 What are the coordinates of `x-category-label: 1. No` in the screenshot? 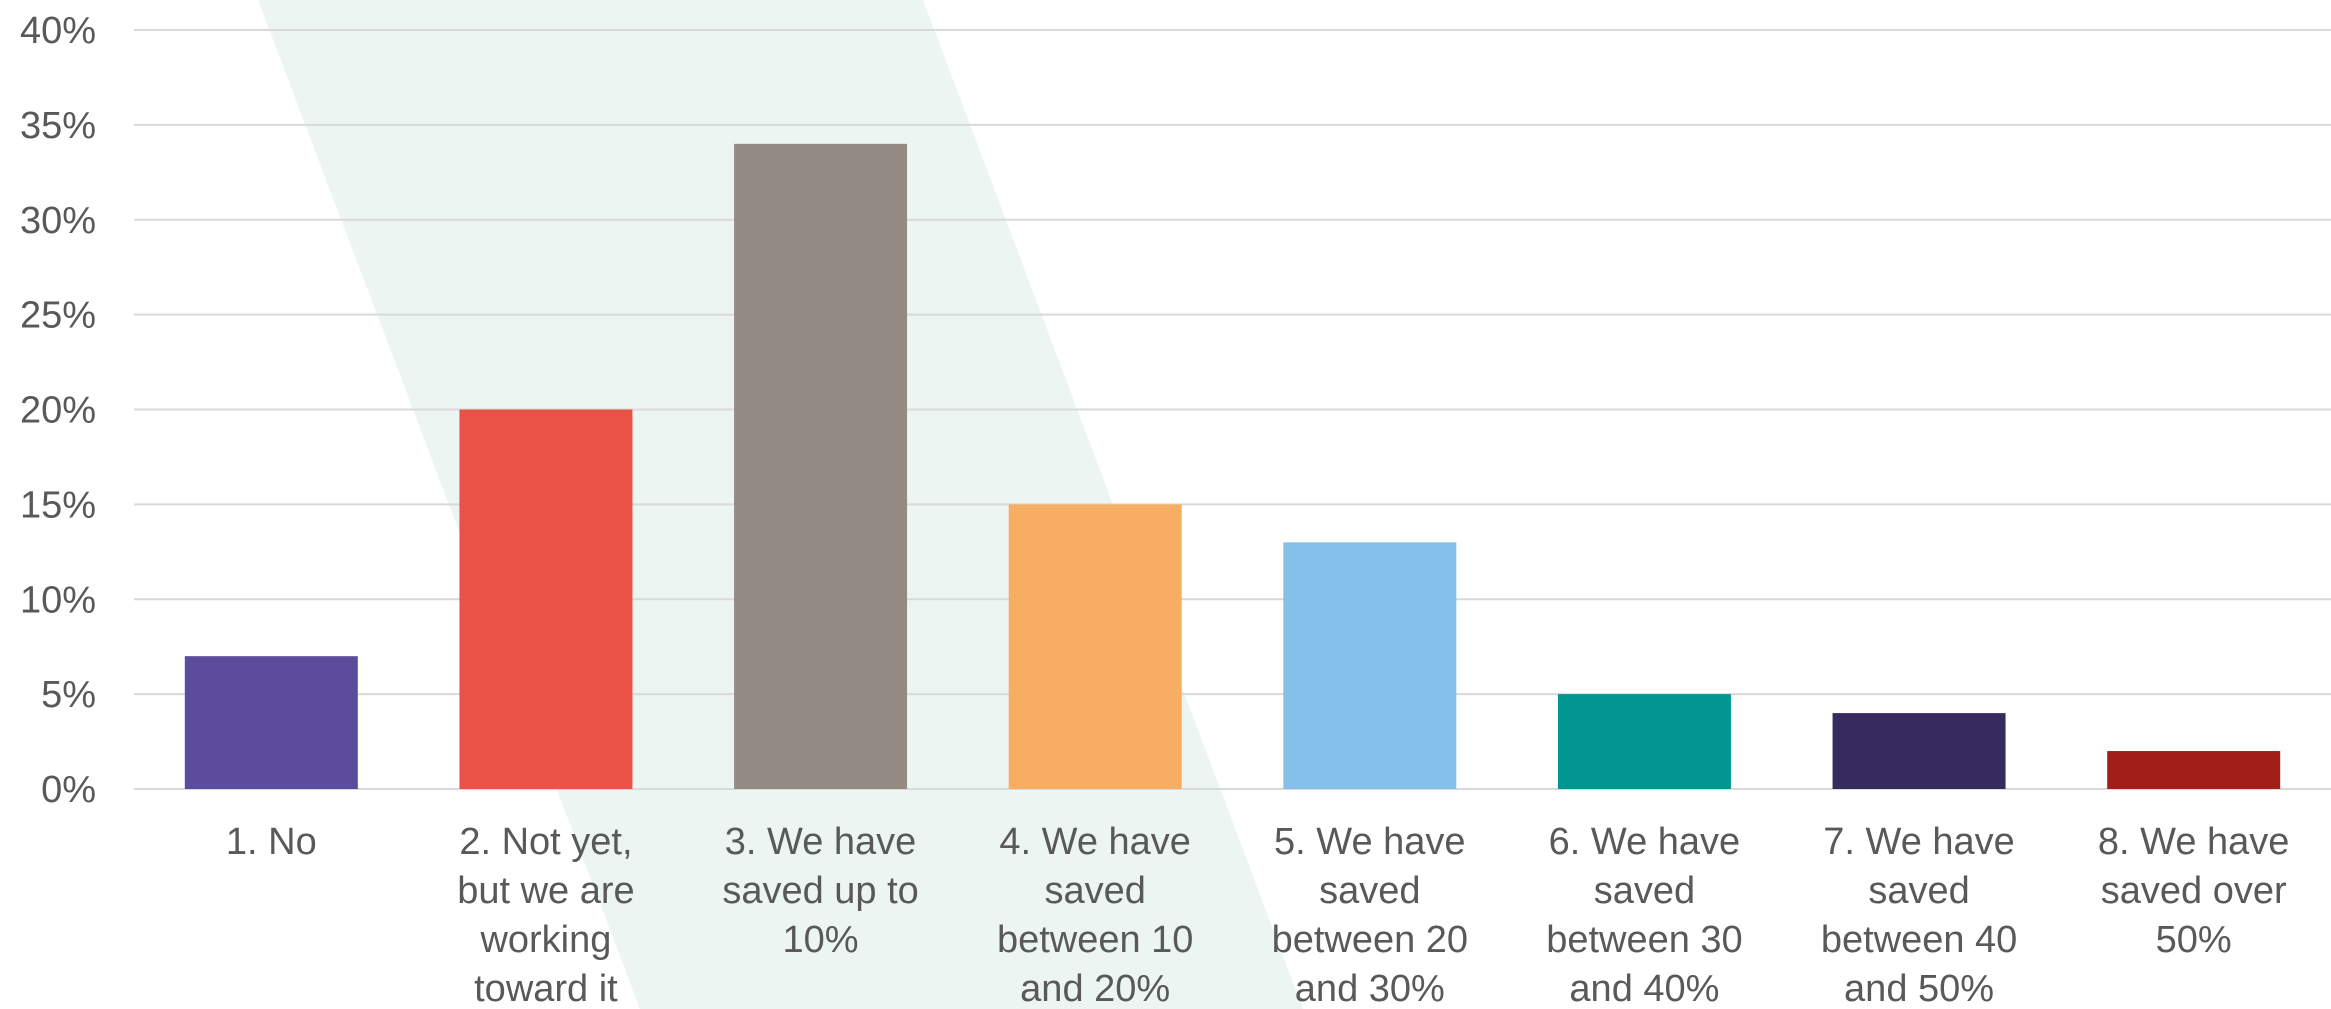 It's located at (271, 842).